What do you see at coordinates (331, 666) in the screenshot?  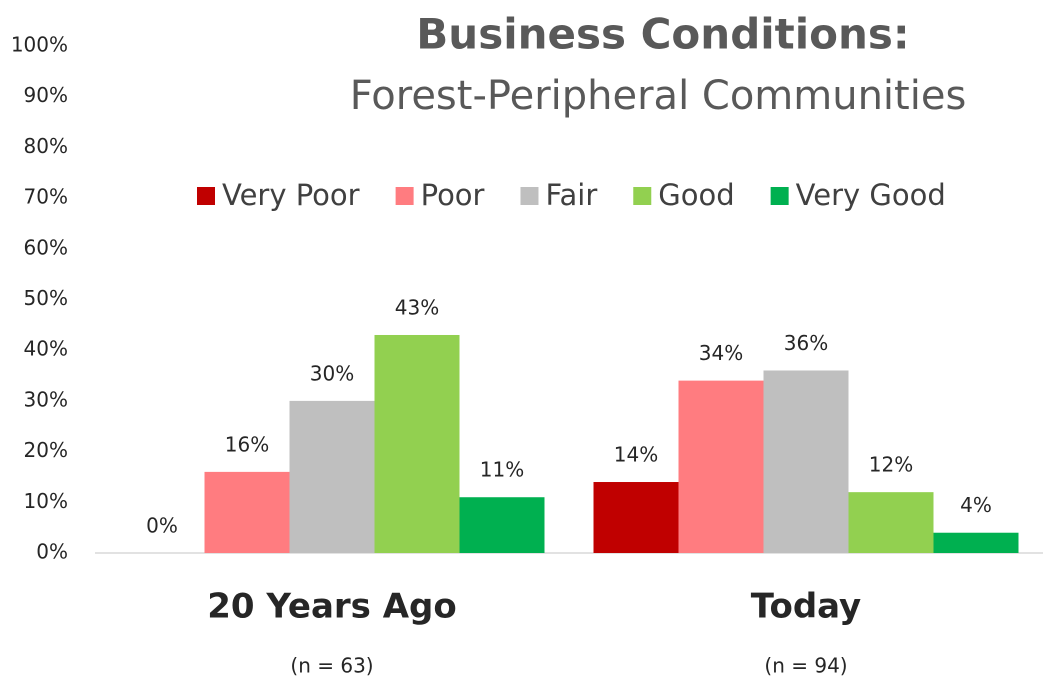 I see `x-tick-sublabel: (n = 63)` at bounding box center [331, 666].